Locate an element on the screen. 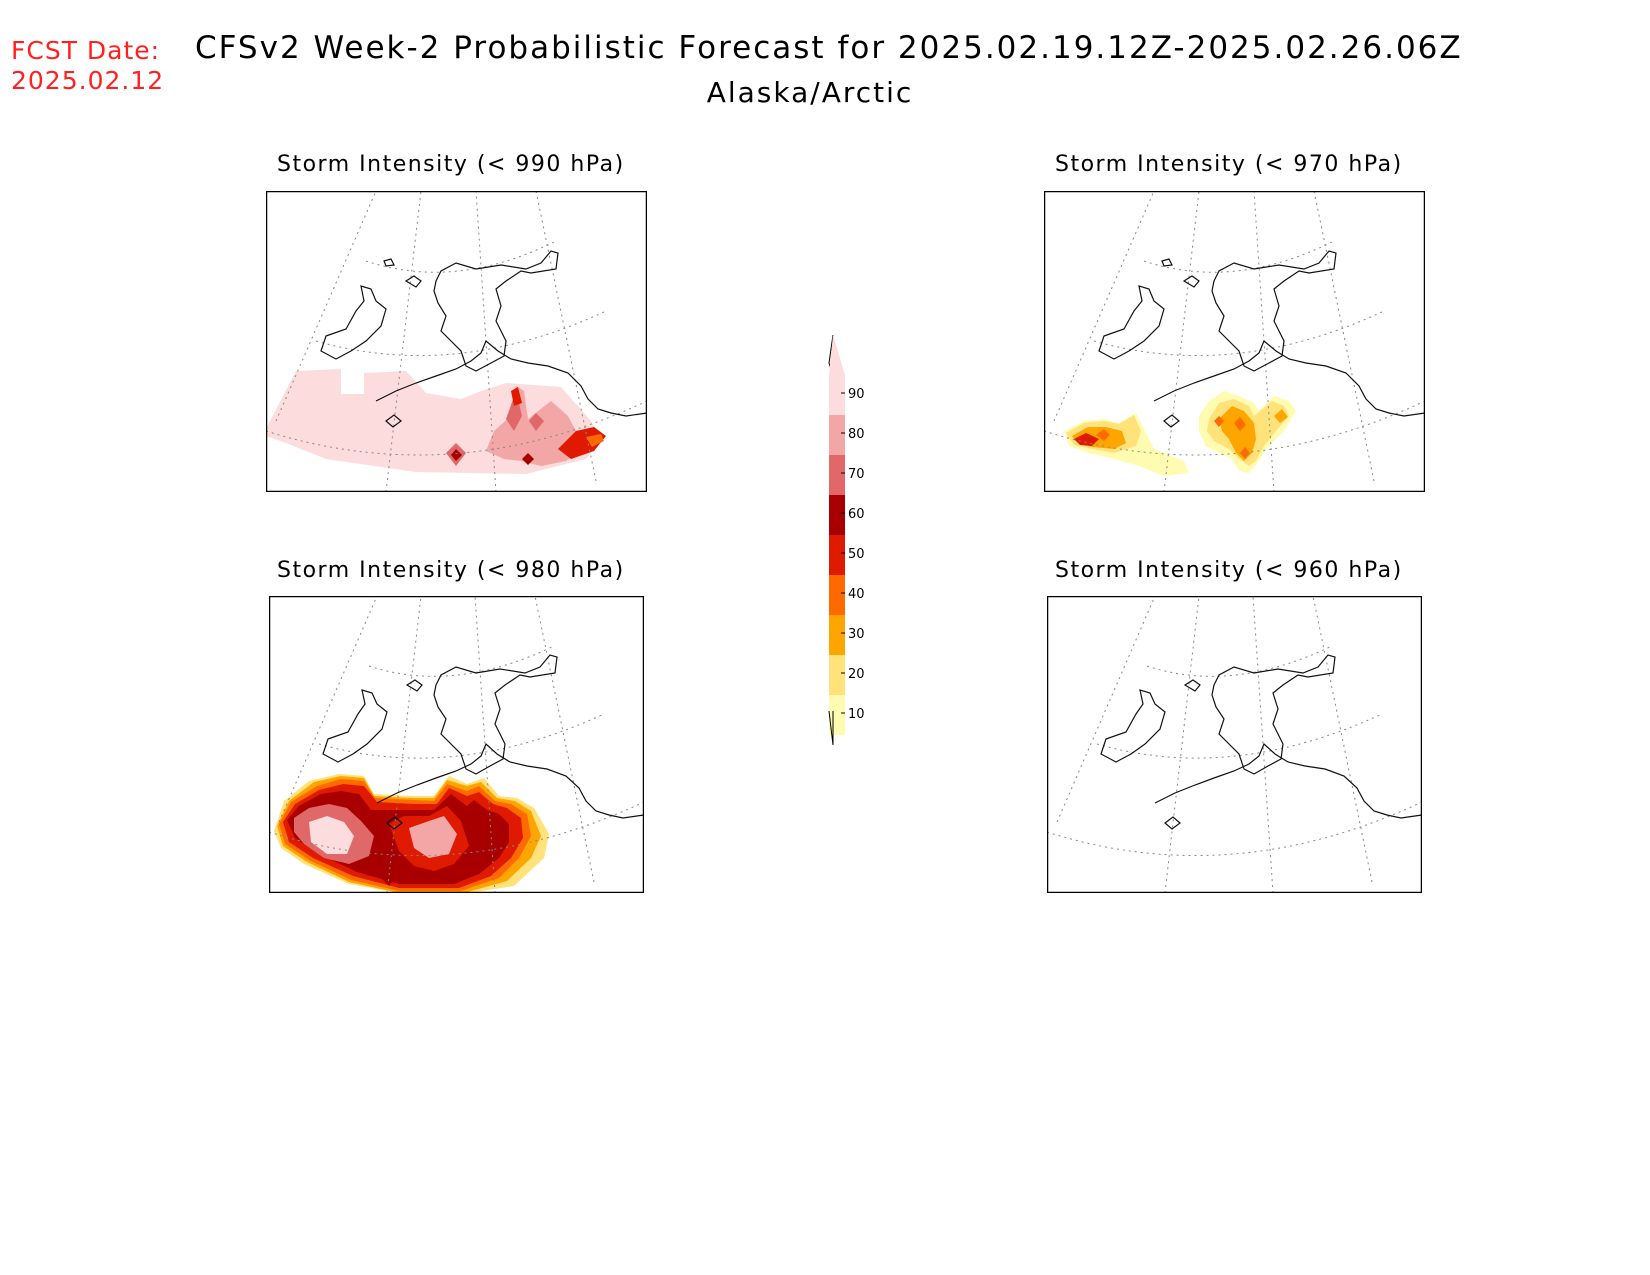 The image size is (1650, 1275). colorbar-label-30: 30 is located at coordinates (856, 634).